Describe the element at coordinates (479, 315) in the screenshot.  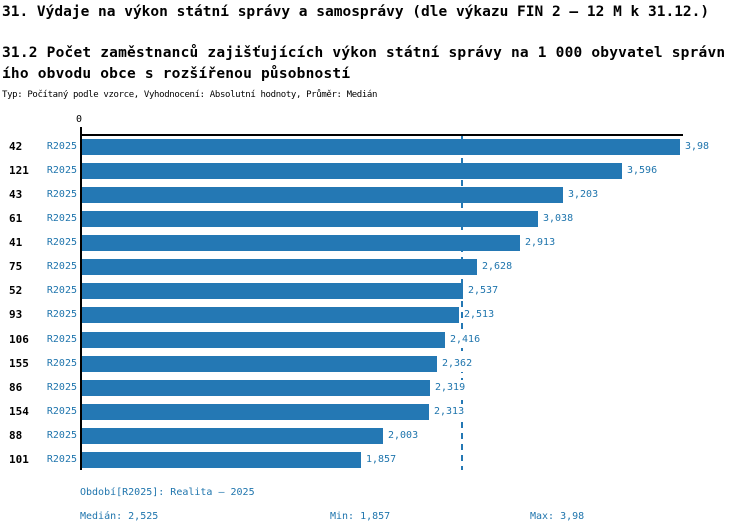
I see `bar-value-label: 2,513` at that location.